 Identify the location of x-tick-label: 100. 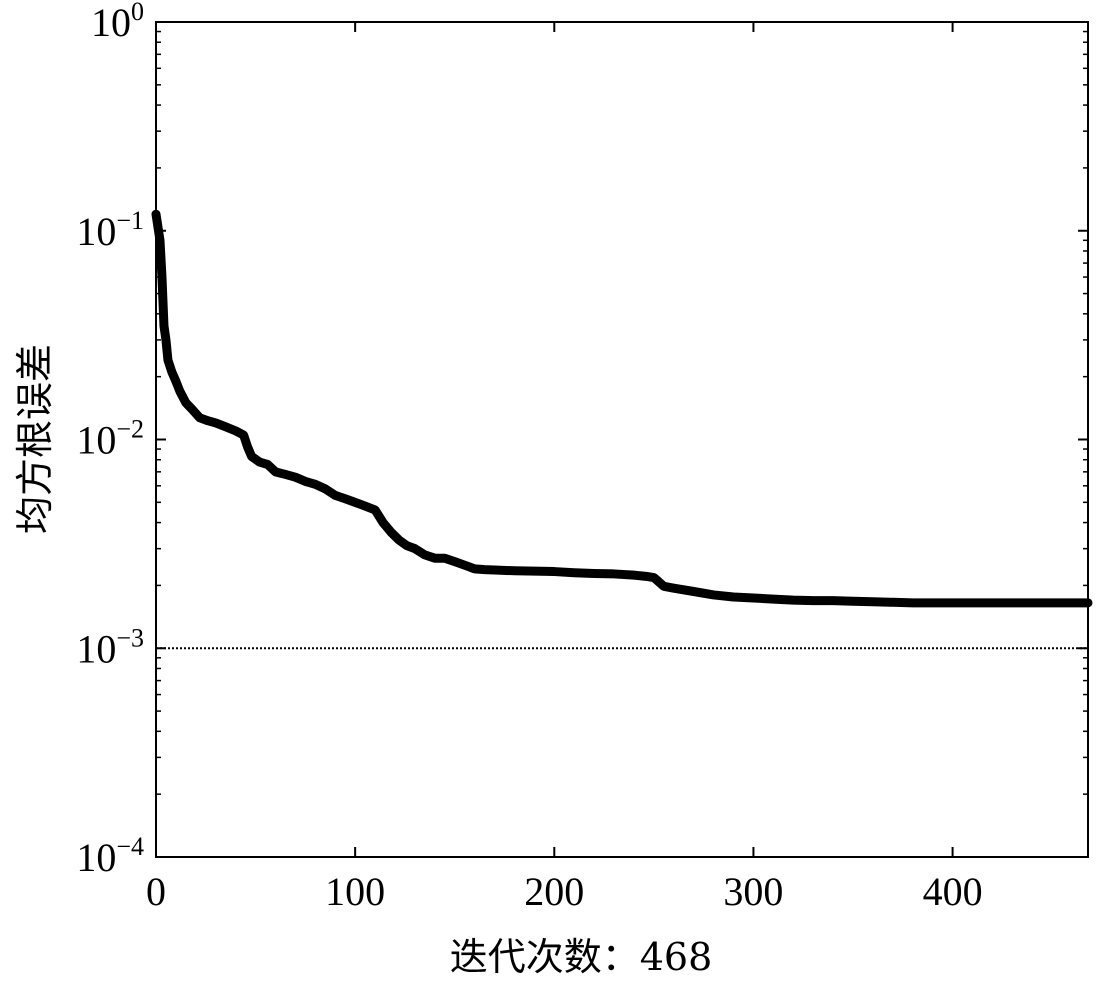
(355, 891).